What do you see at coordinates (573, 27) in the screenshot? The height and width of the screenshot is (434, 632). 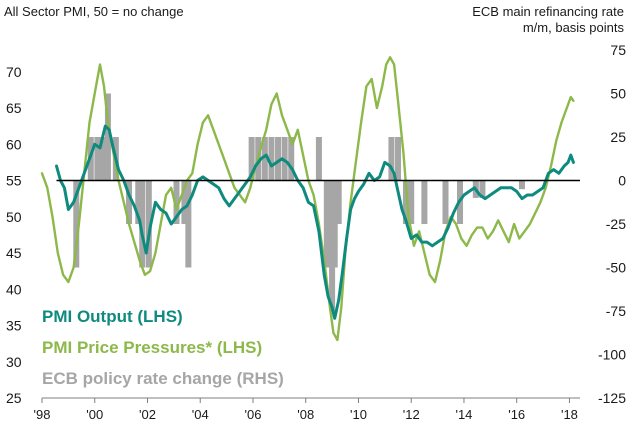 I see `right-axis-label-line2: m/m, basis points` at bounding box center [573, 27].